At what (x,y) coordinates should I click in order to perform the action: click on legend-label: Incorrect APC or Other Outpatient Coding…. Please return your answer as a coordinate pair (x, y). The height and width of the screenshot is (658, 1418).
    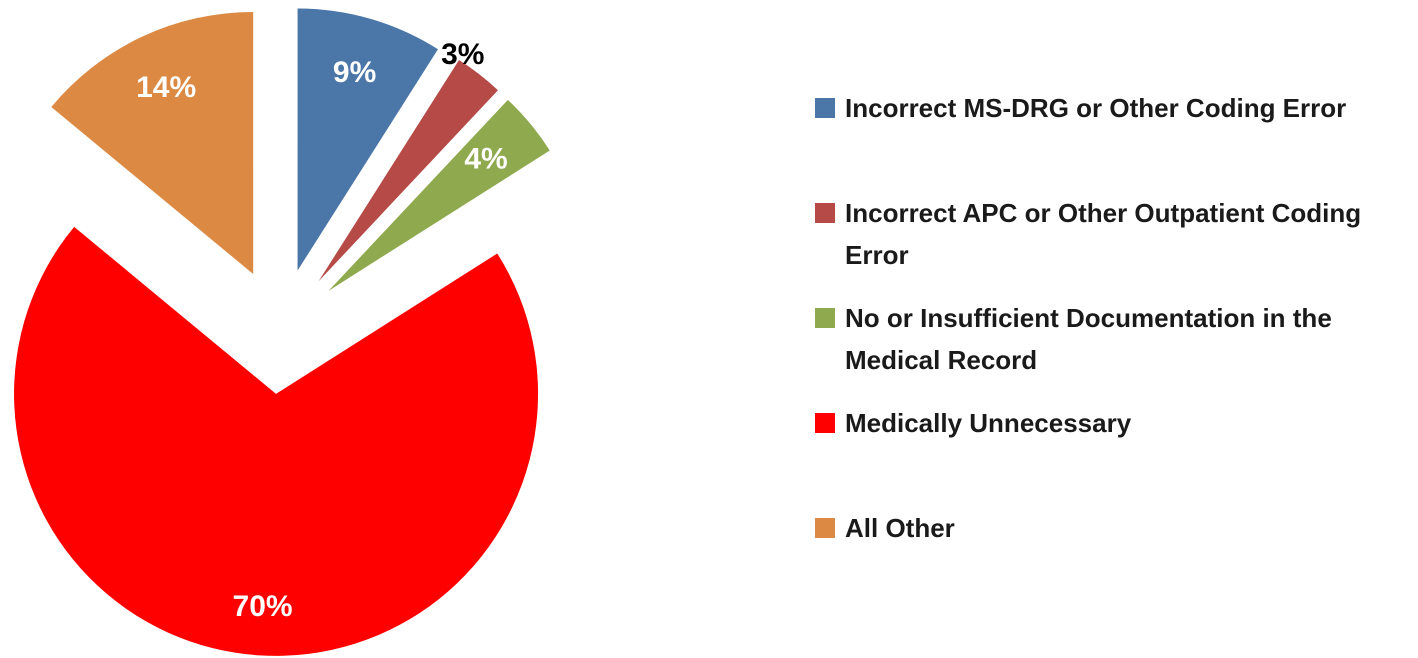
    Looking at the image, I should click on (1103, 234).